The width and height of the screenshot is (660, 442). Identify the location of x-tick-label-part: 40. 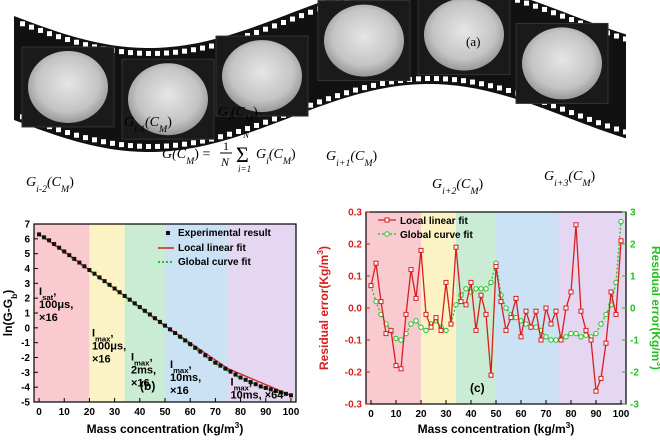
(140, 412).